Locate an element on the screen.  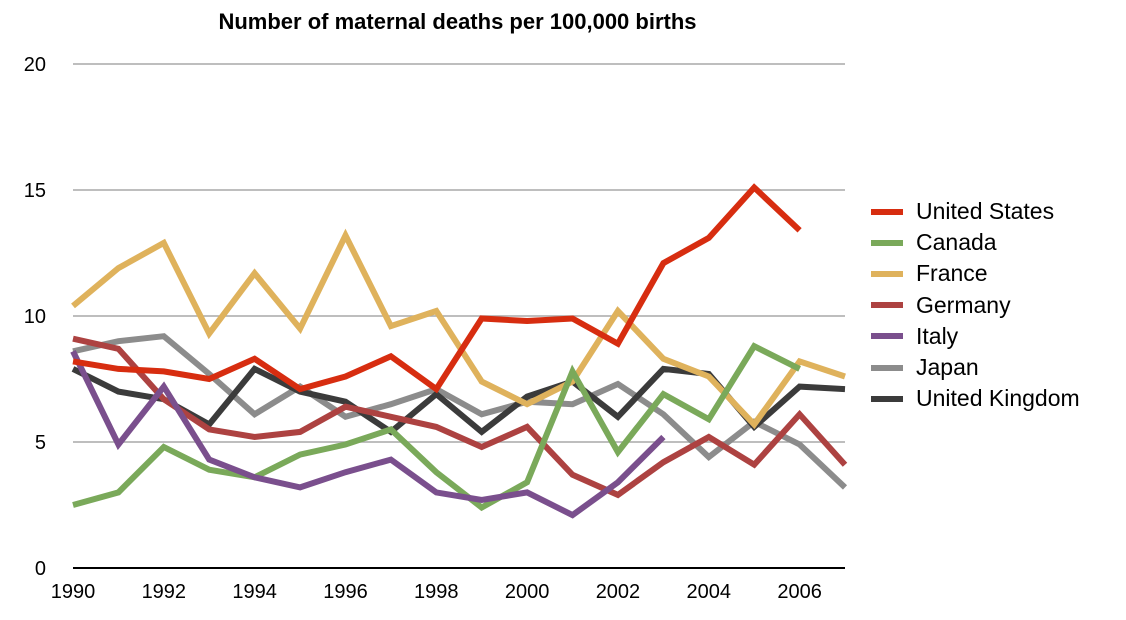
legend-item: France is located at coordinates (975, 273).